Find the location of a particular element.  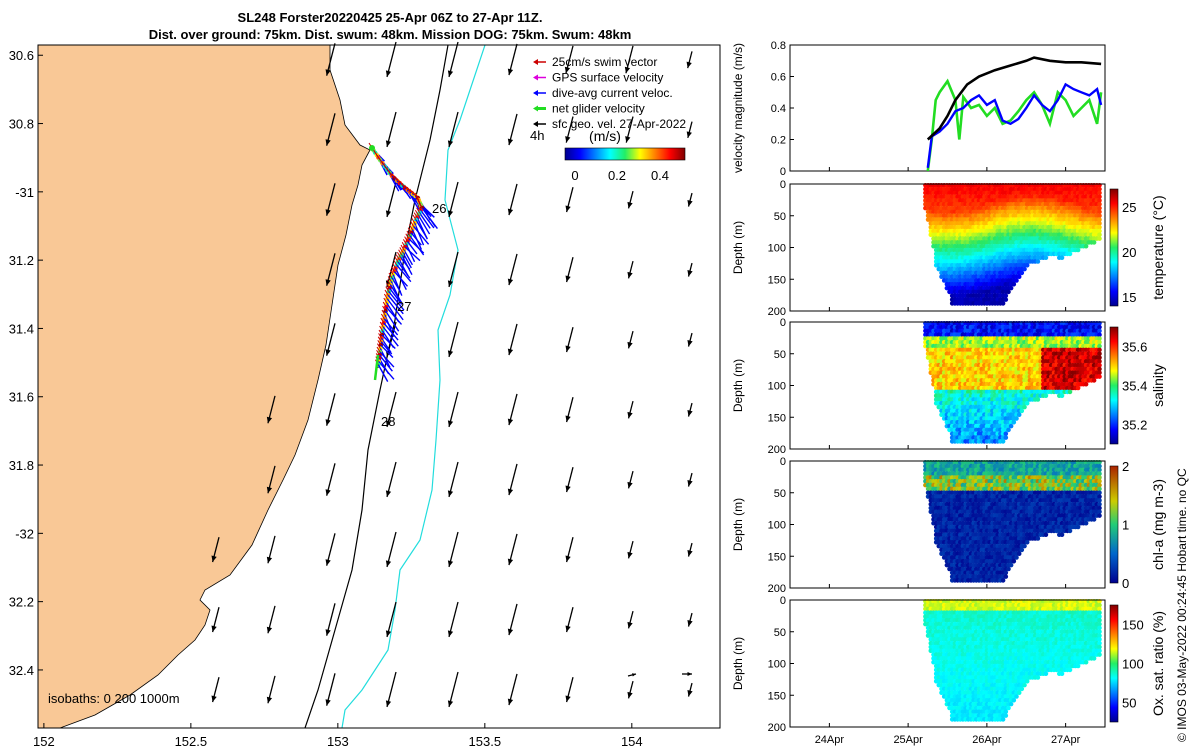

velocity-ytick-label: 0.4 is located at coordinates (778, 109).